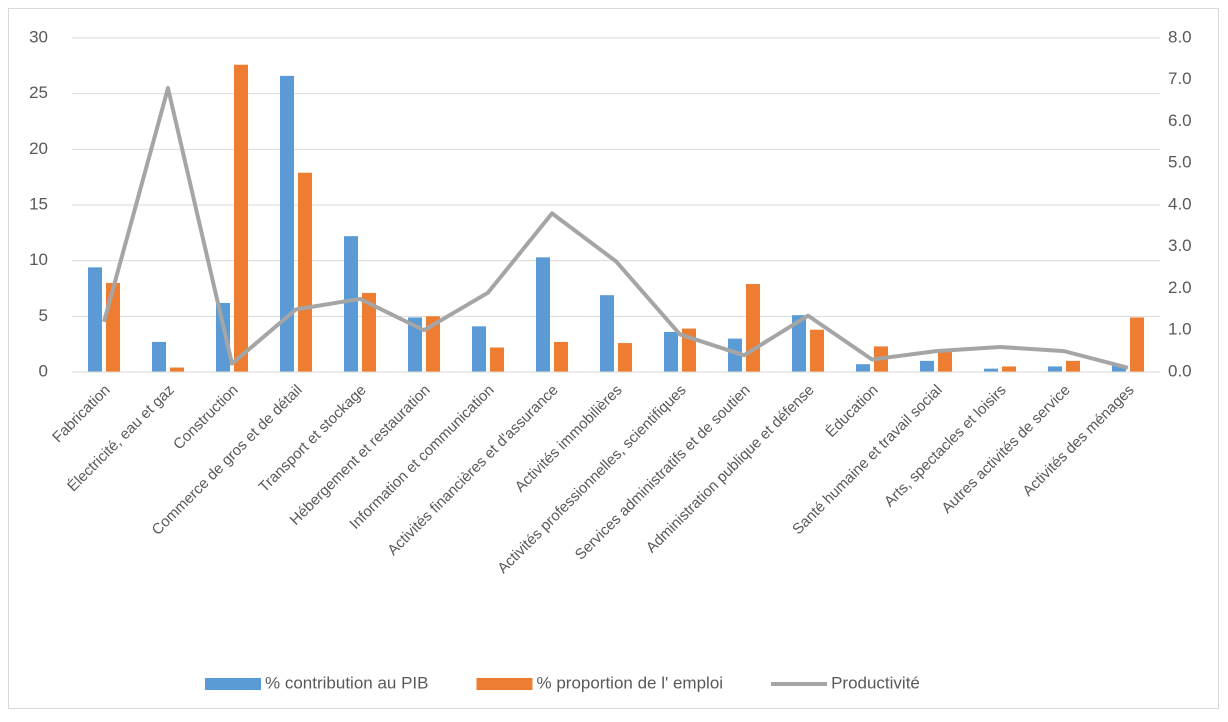  Describe the element at coordinates (1180, 162) in the screenshot. I see `y2-tick-label: 5.0` at that location.